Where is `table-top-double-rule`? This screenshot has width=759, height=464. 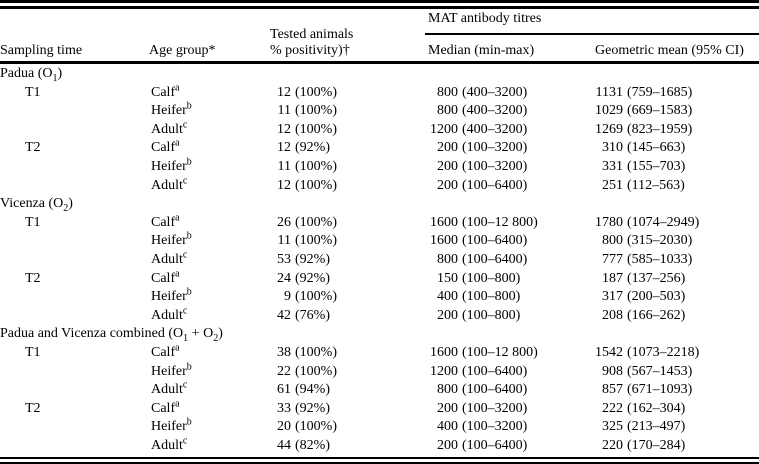
table-top-double-rule is located at coordinates (379, 4).